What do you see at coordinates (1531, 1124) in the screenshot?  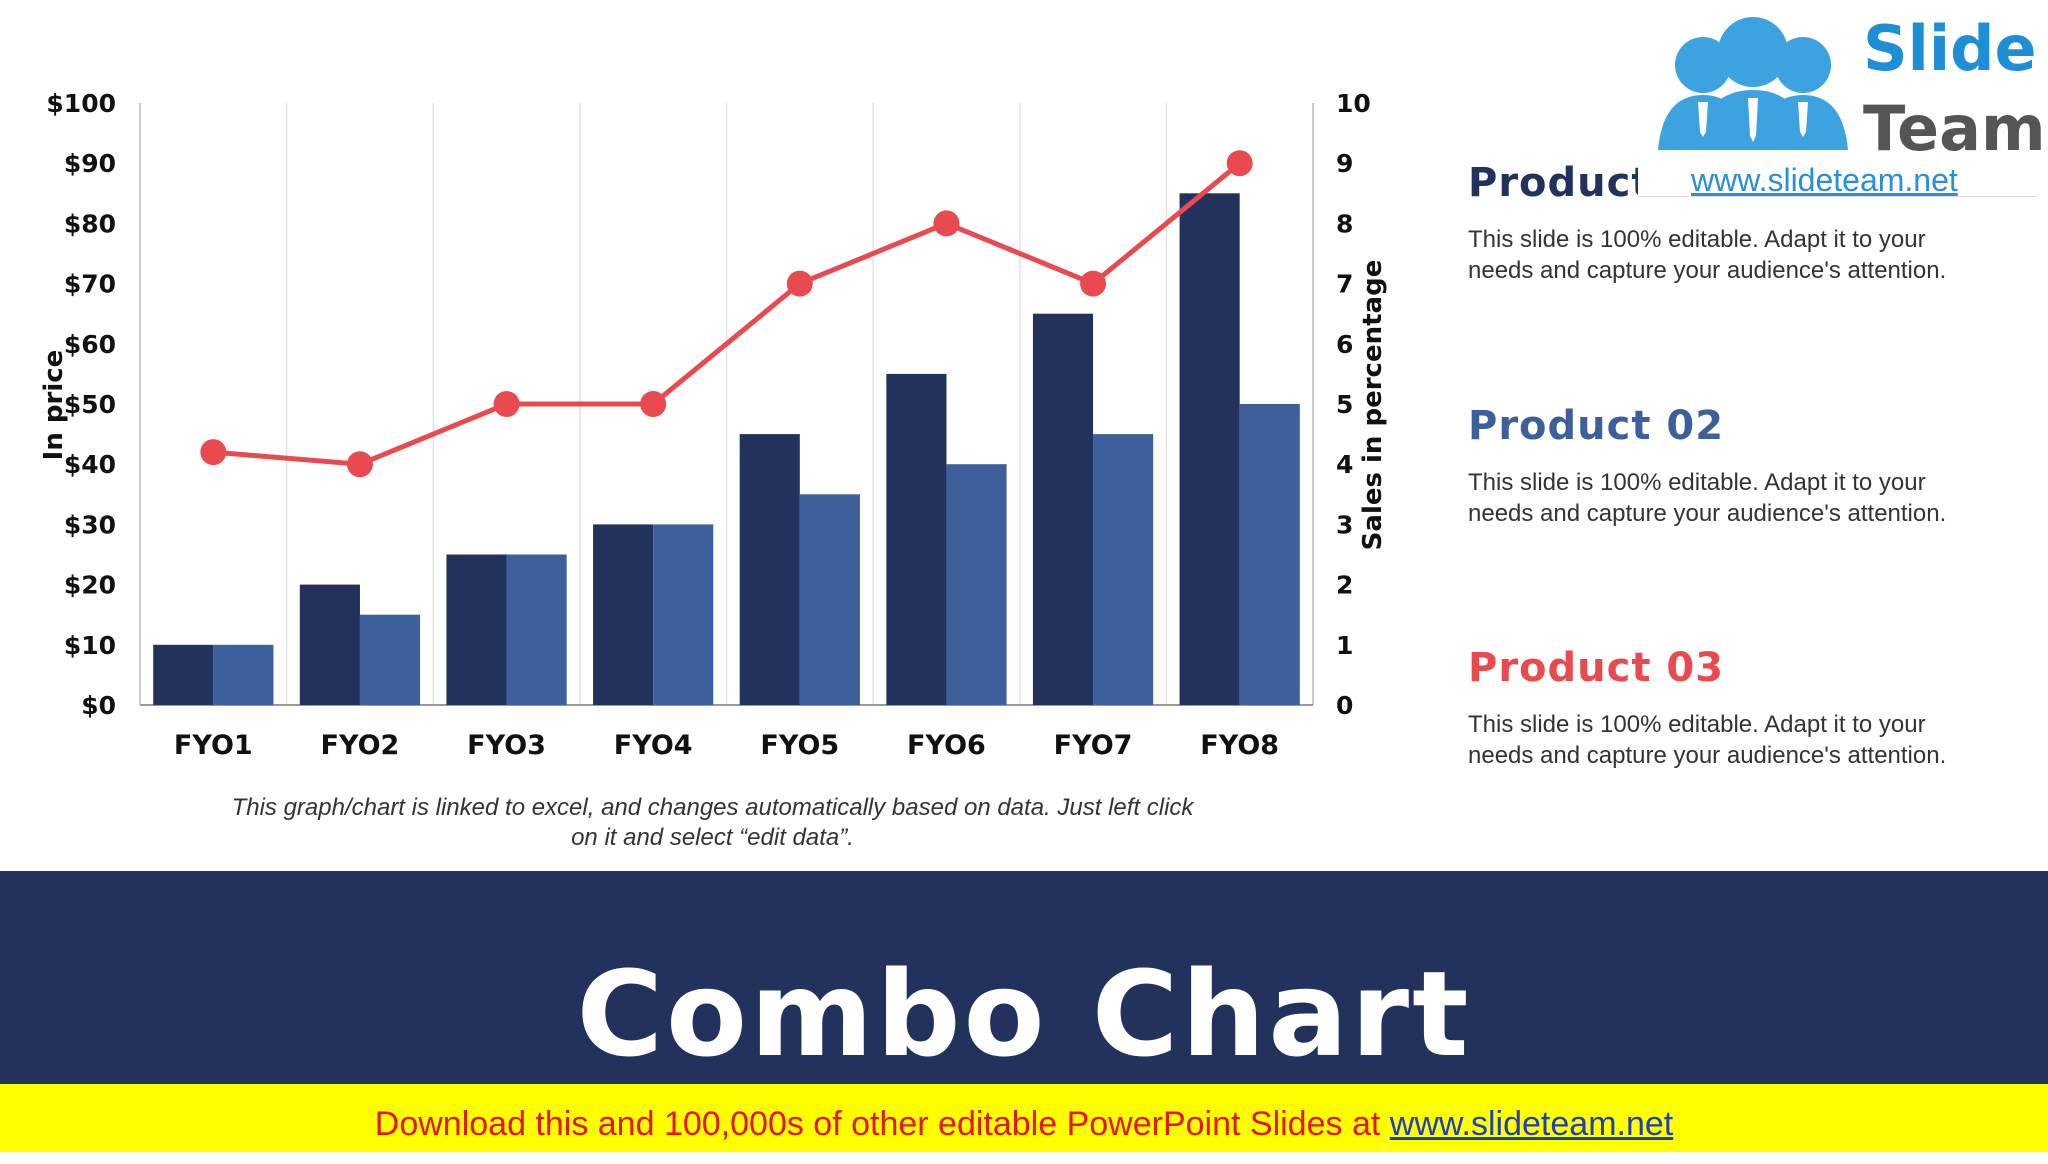 I see `banner-link: www.slideteam.net` at bounding box center [1531, 1124].